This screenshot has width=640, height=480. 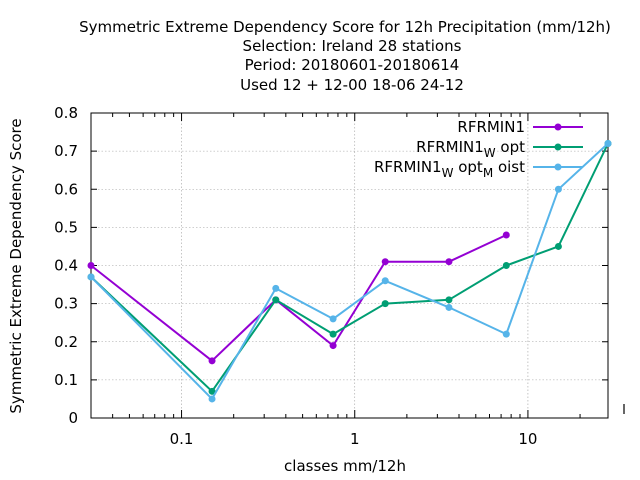 What do you see at coordinates (66, 113) in the screenshot?
I see `y-tick-label: 0.8` at bounding box center [66, 113].